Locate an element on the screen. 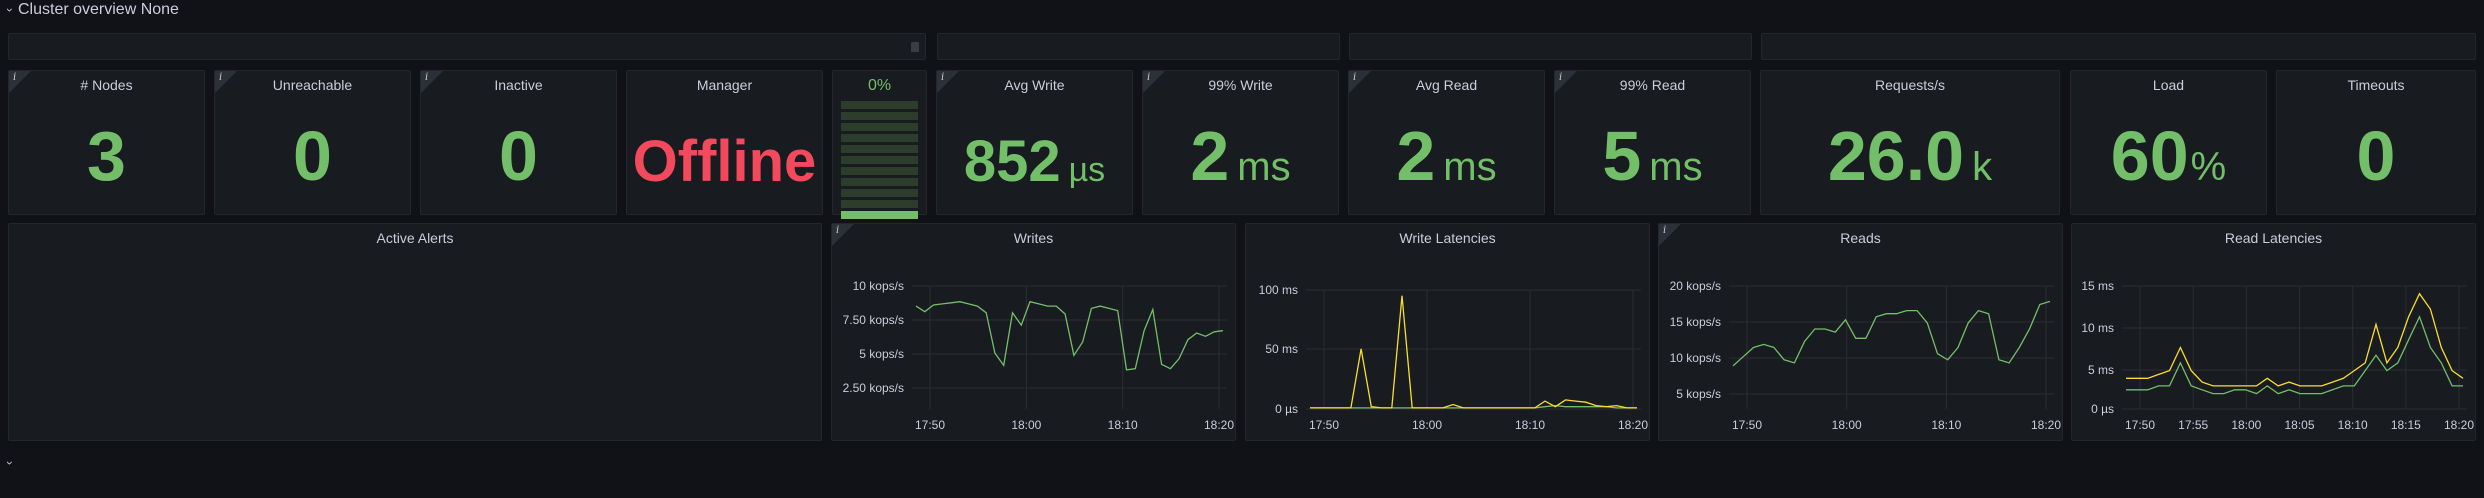  stat-panel-unreachable: i Unreachable 0 is located at coordinates (312, 142).